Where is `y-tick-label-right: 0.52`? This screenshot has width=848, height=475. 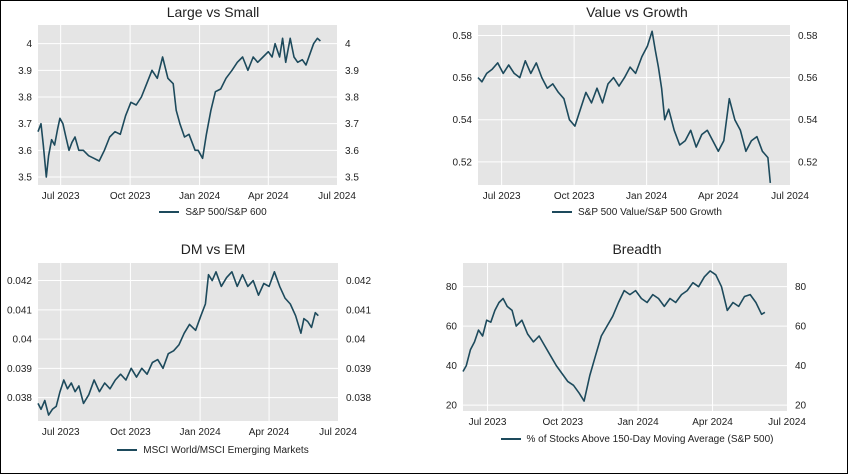 y-tick-label-right: 0.52 is located at coordinates (808, 162).